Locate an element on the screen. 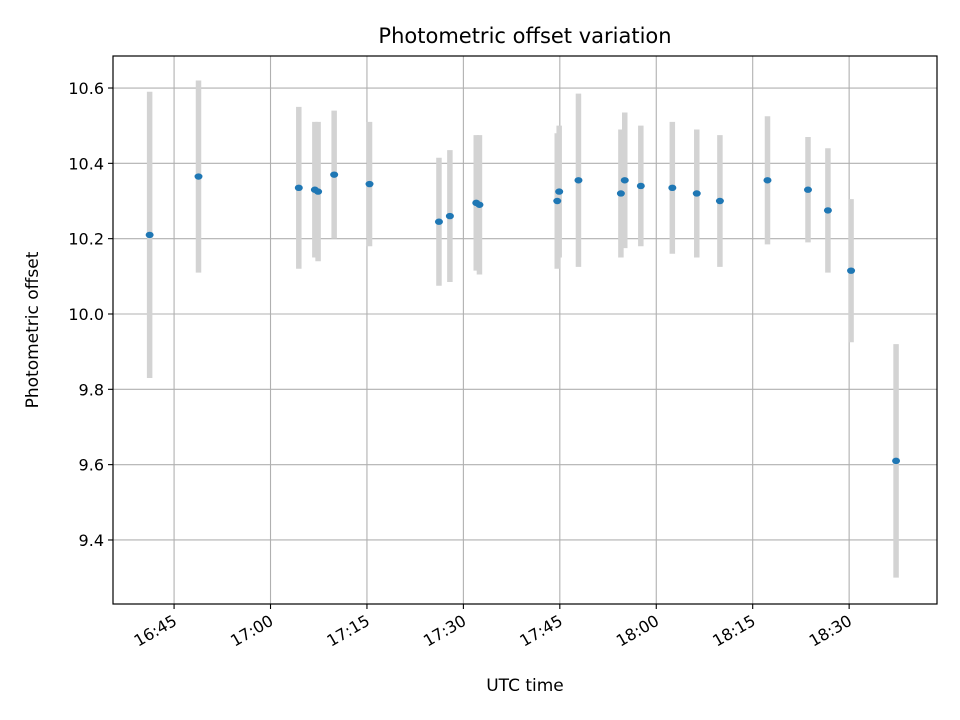 The image size is (960, 720). y-tick-label: 10.2 is located at coordinates (86, 239).